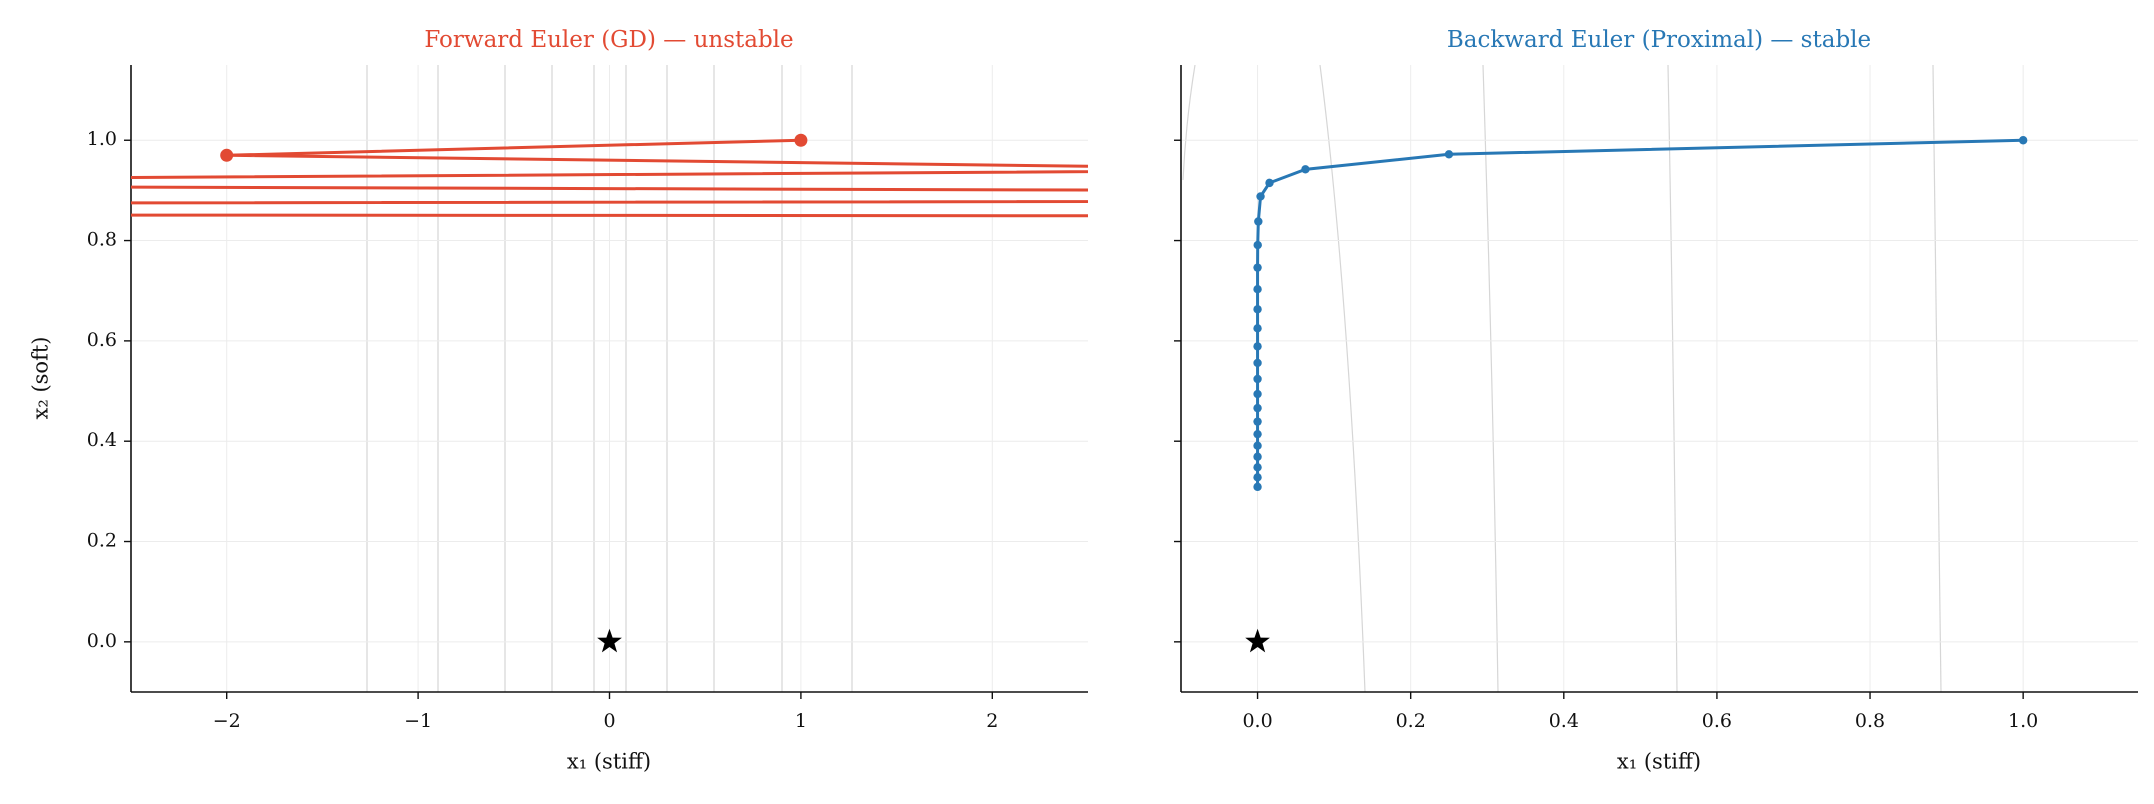  Describe the element at coordinates (1717, 721) in the screenshot. I see `x-tick-label: 0.6` at that location.